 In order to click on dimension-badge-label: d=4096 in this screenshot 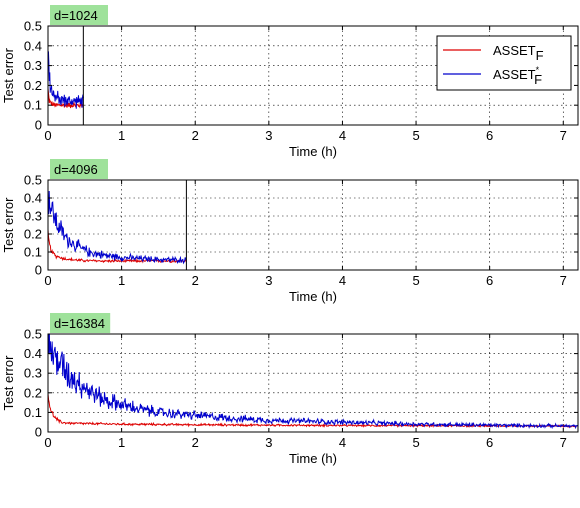, I will do `click(76, 169)`.